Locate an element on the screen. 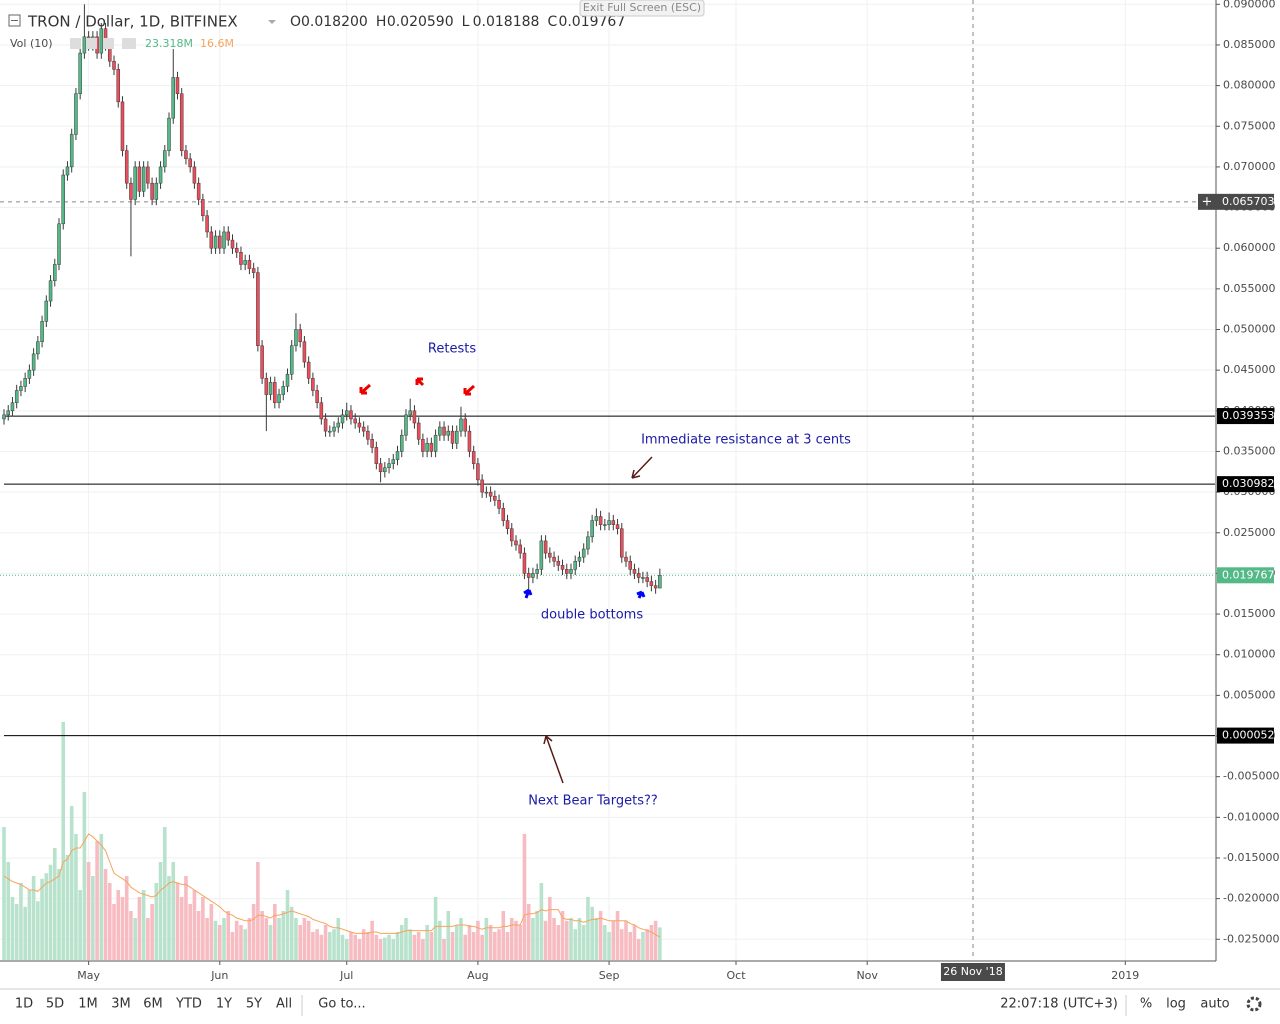 The width and height of the screenshot is (1280, 1024). exit-button is located at coordinates (642, 8).